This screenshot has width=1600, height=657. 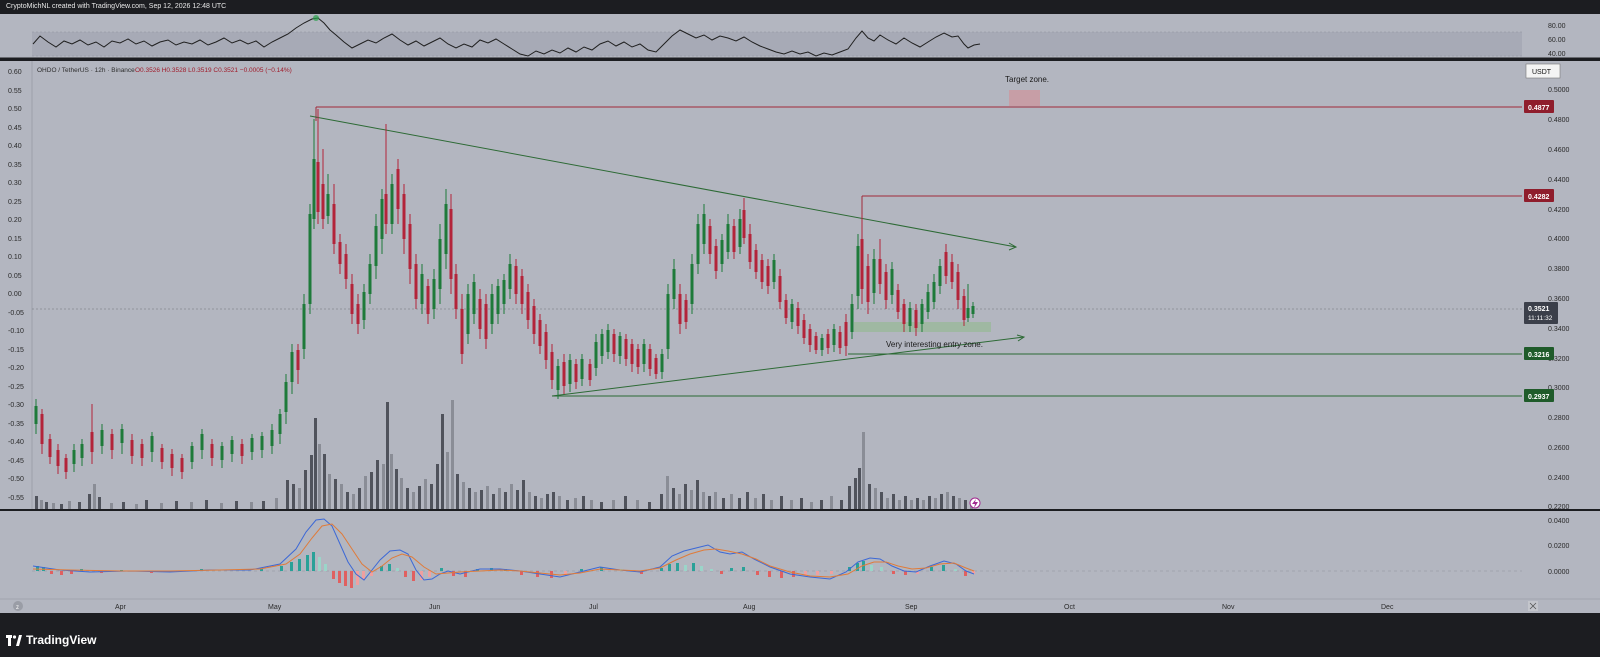 I want to click on time-label: Jul, so click(x=593, y=607).